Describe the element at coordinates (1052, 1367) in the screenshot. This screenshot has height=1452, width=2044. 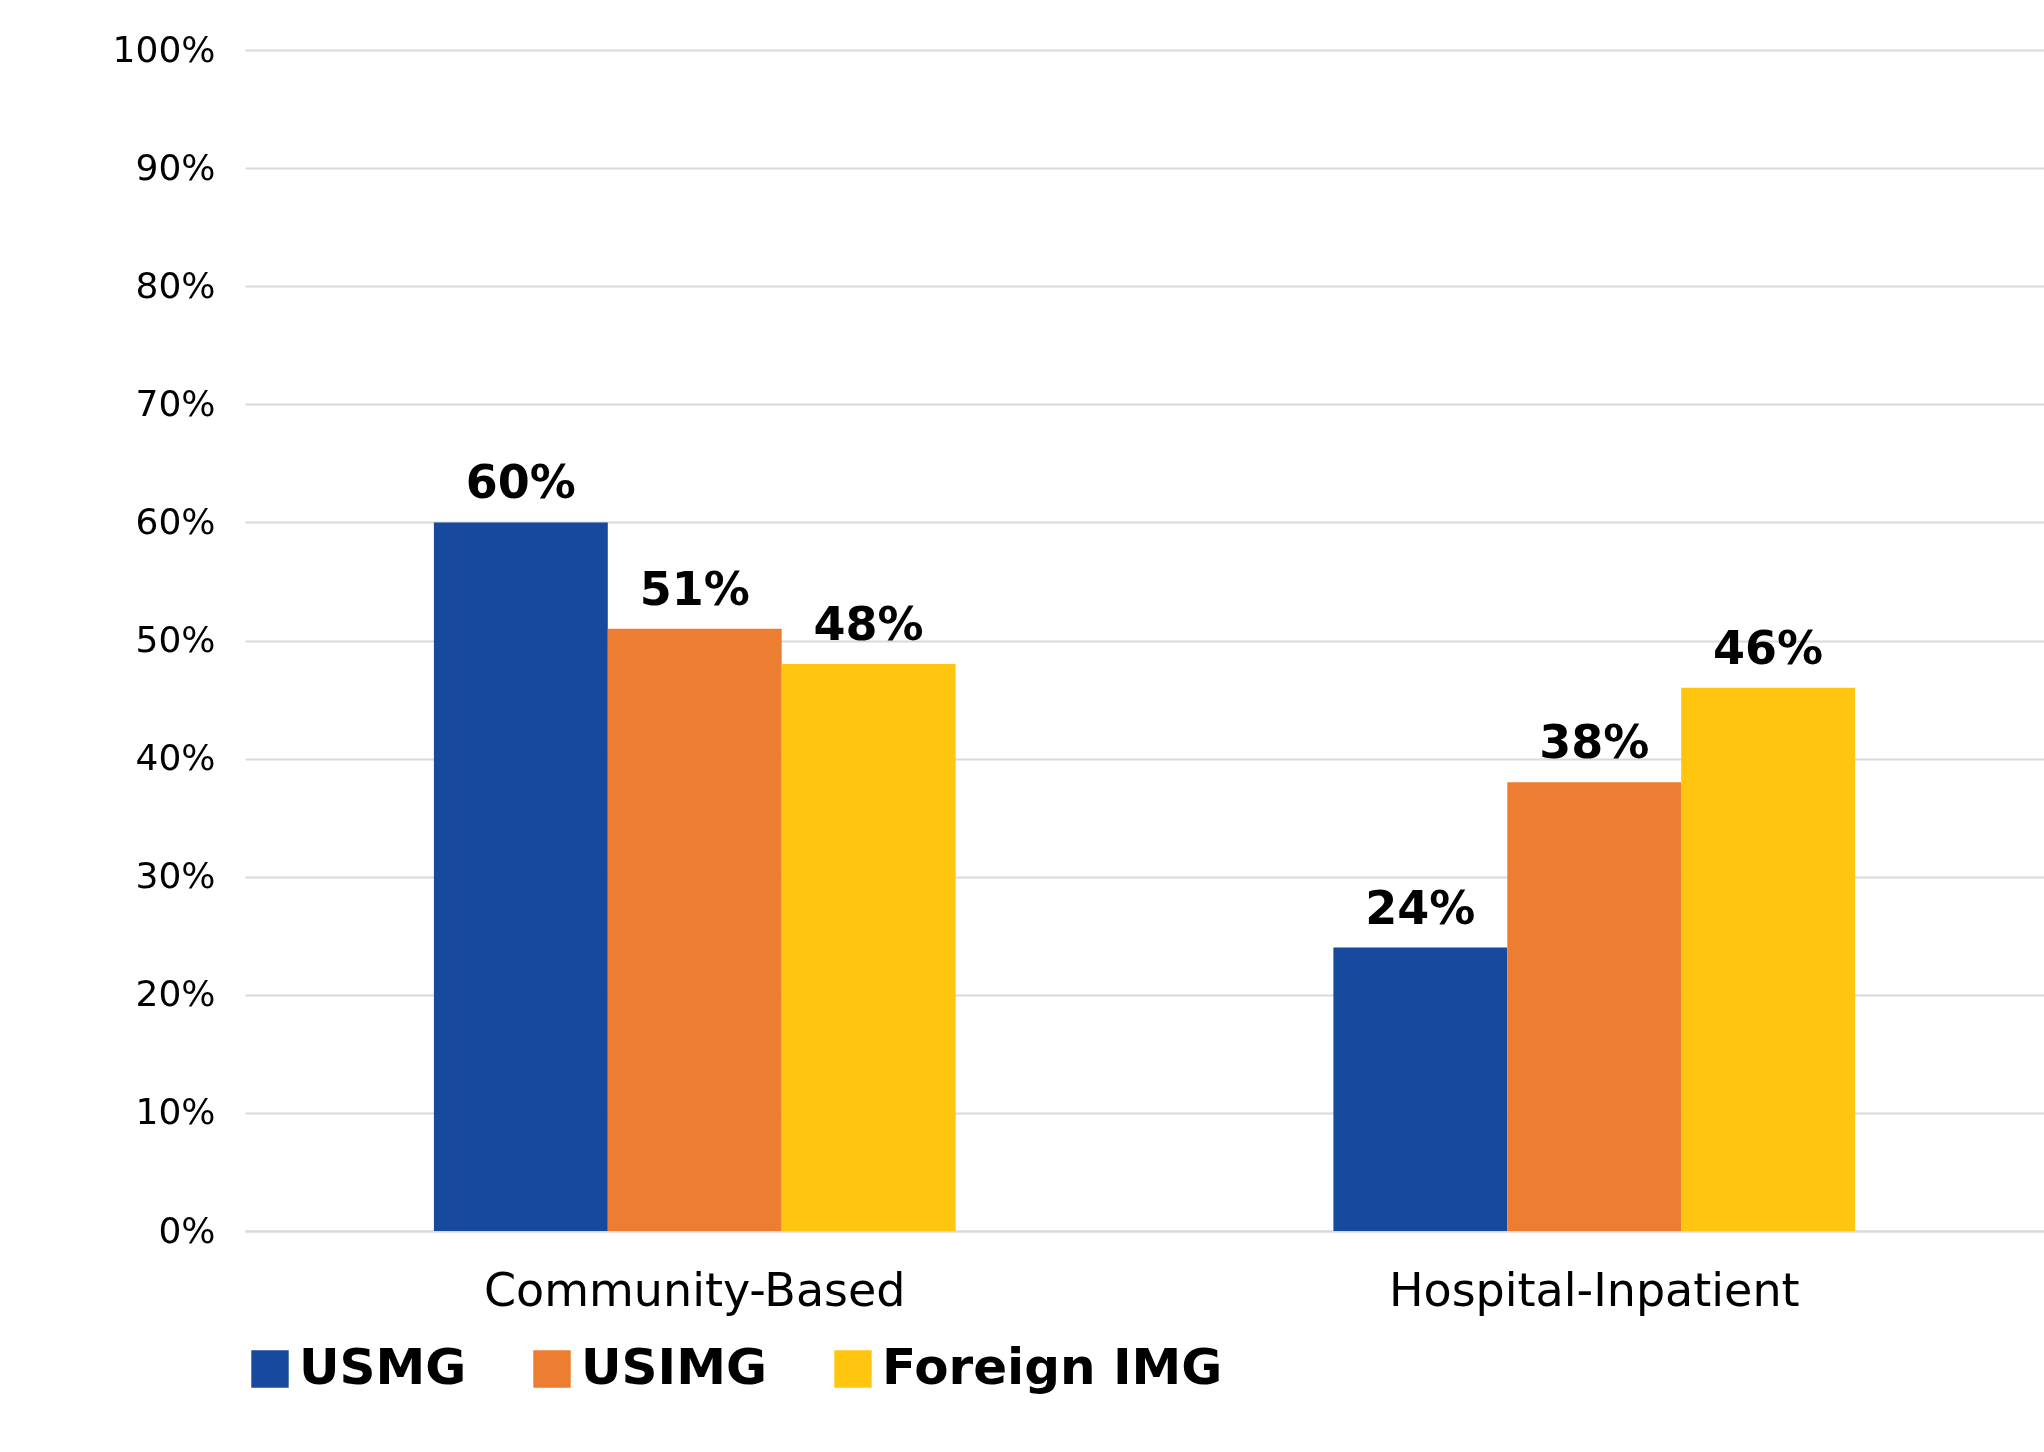
I see `legend-label: Foreign IMG` at that location.